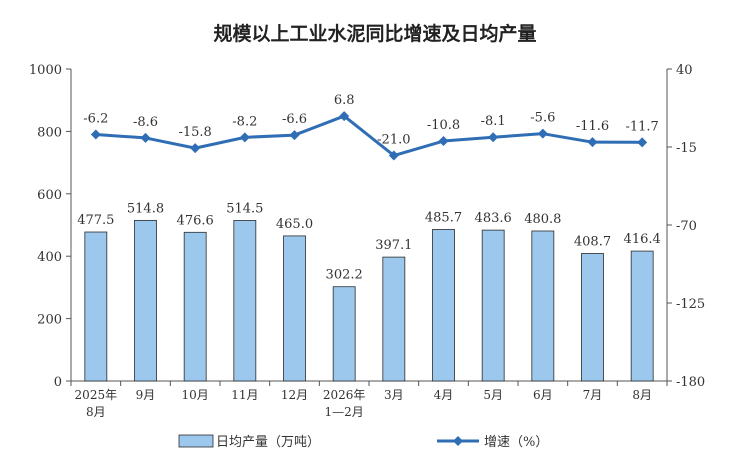  What do you see at coordinates (686, 148) in the screenshot?
I see `right-tick-label: -15` at bounding box center [686, 148].